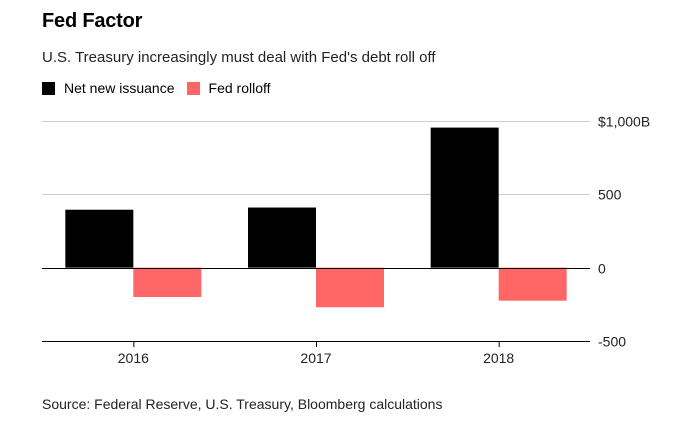 The width and height of the screenshot is (682, 433). I want to click on y-tick-label: $1,000B, so click(624, 122).